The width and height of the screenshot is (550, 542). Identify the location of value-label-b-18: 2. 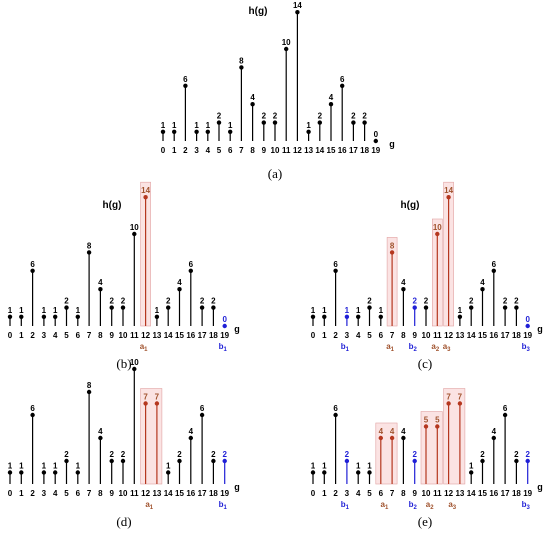
(213, 301).